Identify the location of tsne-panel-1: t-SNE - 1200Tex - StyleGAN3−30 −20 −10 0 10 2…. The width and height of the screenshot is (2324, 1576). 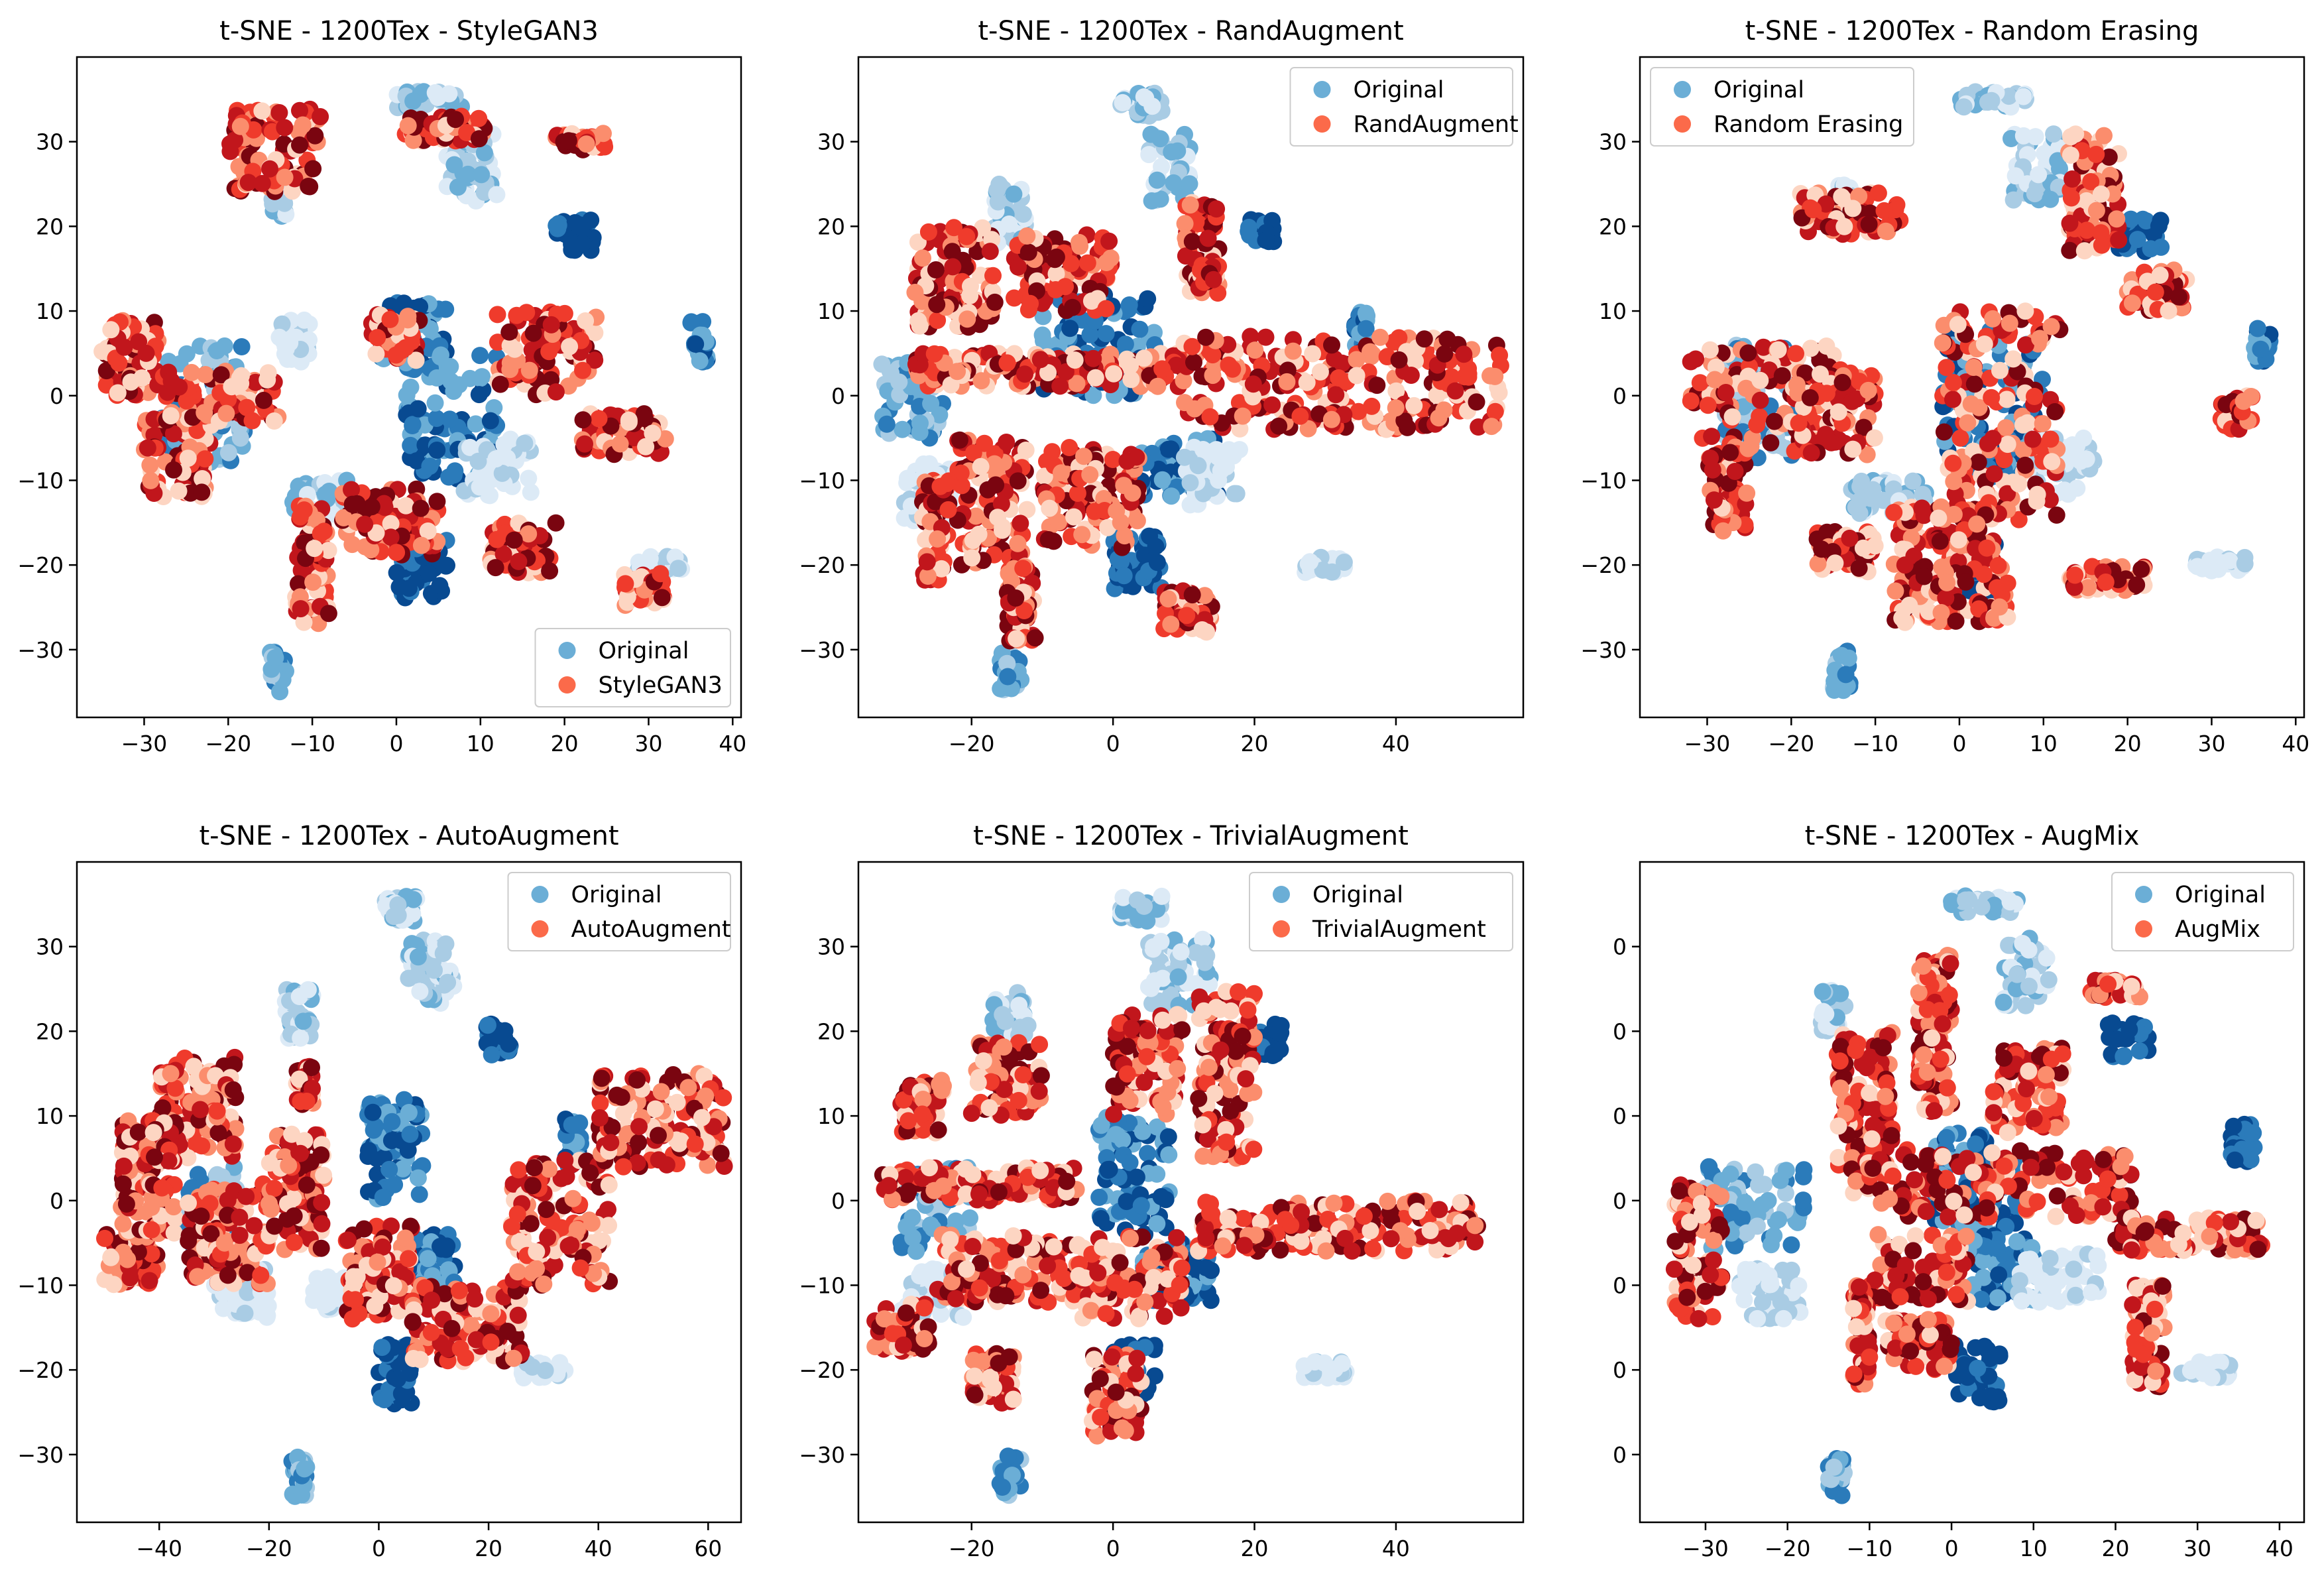
(381, 386).